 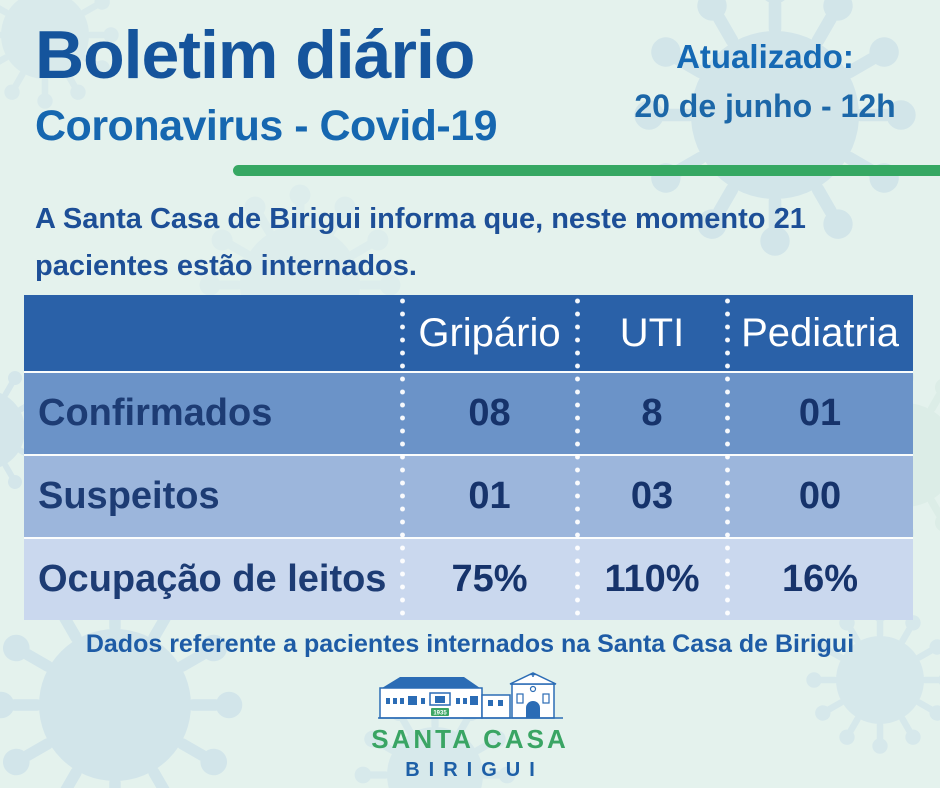 What do you see at coordinates (155, 413) in the screenshot?
I see `row-label: Confirmados` at bounding box center [155, 413].